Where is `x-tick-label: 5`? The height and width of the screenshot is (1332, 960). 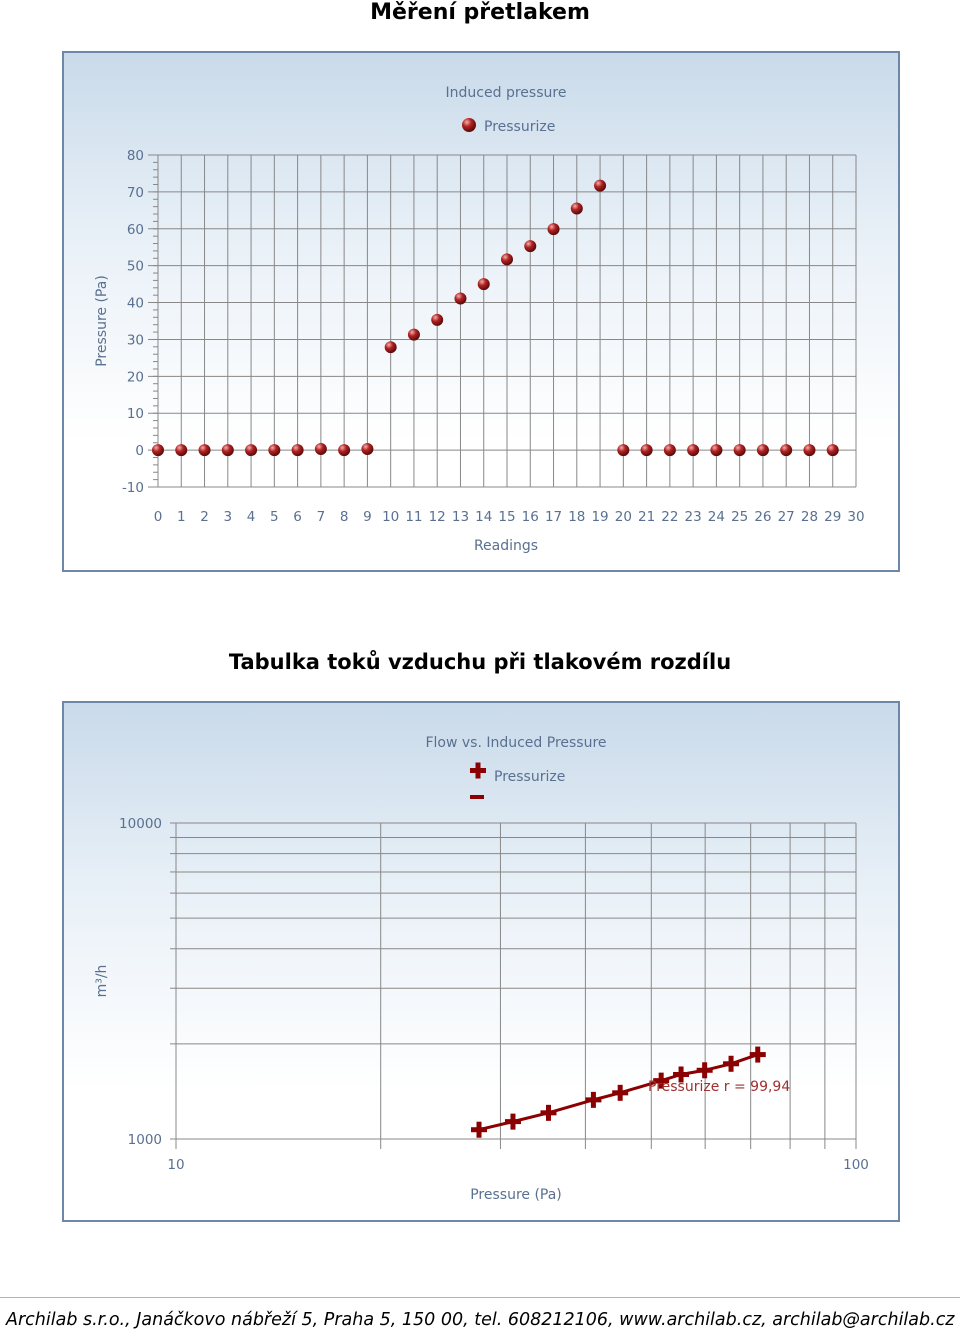 x-tick-label: 5 is located at coordinates (274, 517).